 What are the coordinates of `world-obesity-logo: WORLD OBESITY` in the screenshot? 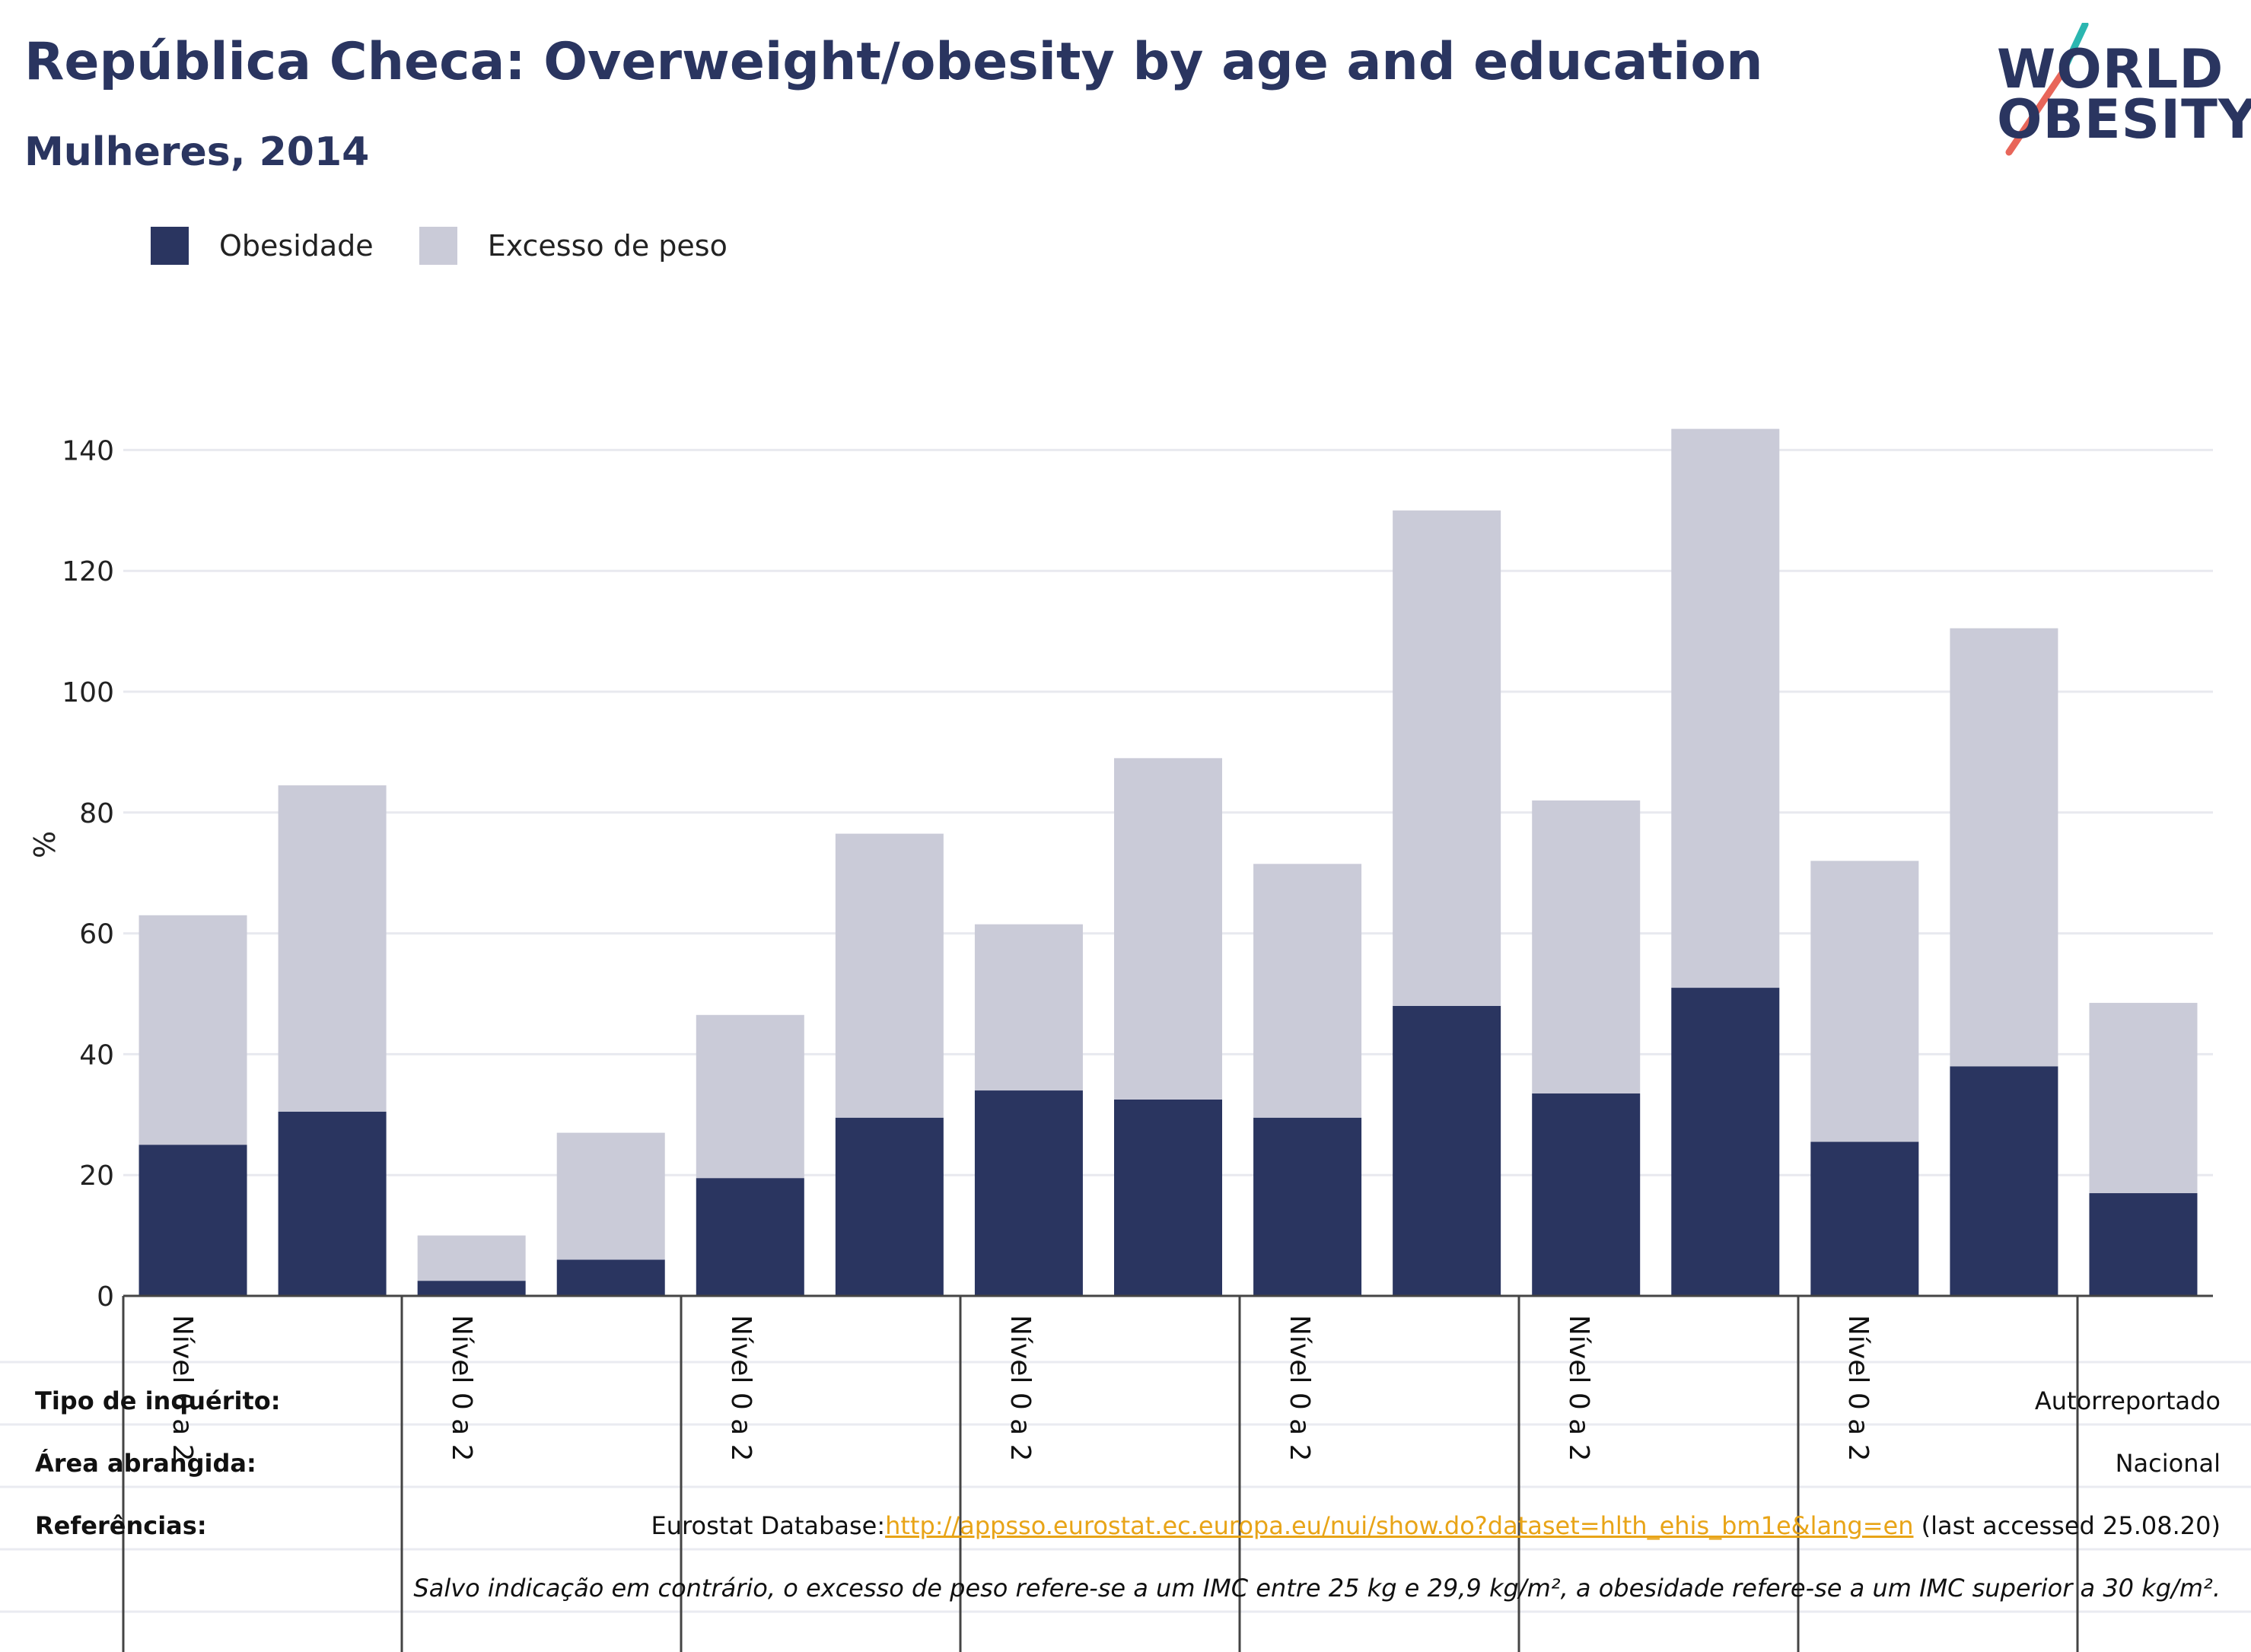 It's located at (2111, 91).